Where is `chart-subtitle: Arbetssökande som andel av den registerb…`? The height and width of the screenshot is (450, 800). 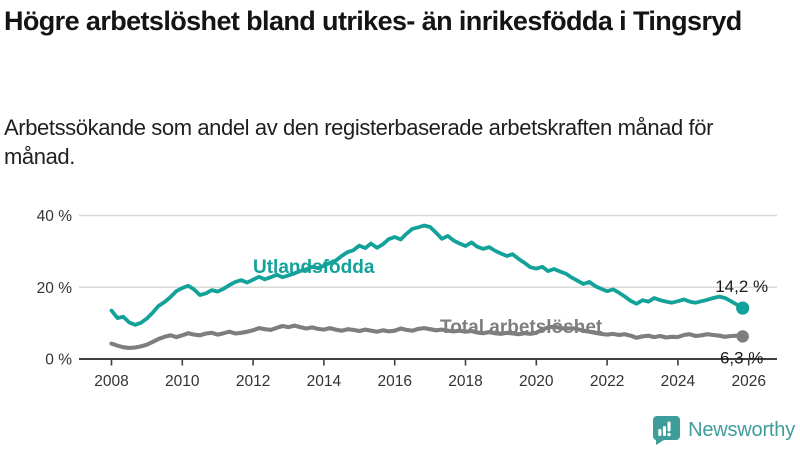 chart-subtitle: Arbetssökande som andel av den registerb… is located at coordinates (359, 142).